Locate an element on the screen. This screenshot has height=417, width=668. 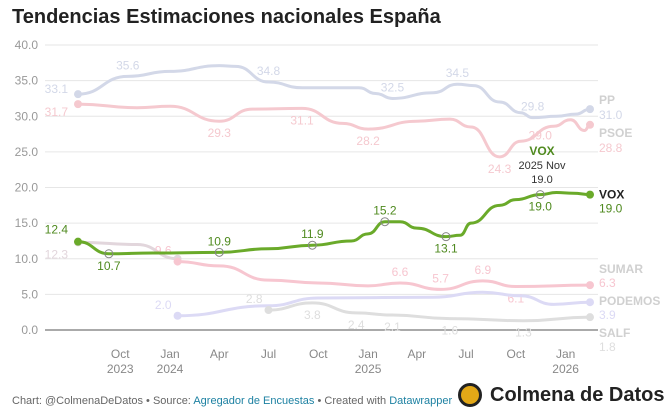
logo-text: Colmena de Datos is located at coordinates (577, 394).